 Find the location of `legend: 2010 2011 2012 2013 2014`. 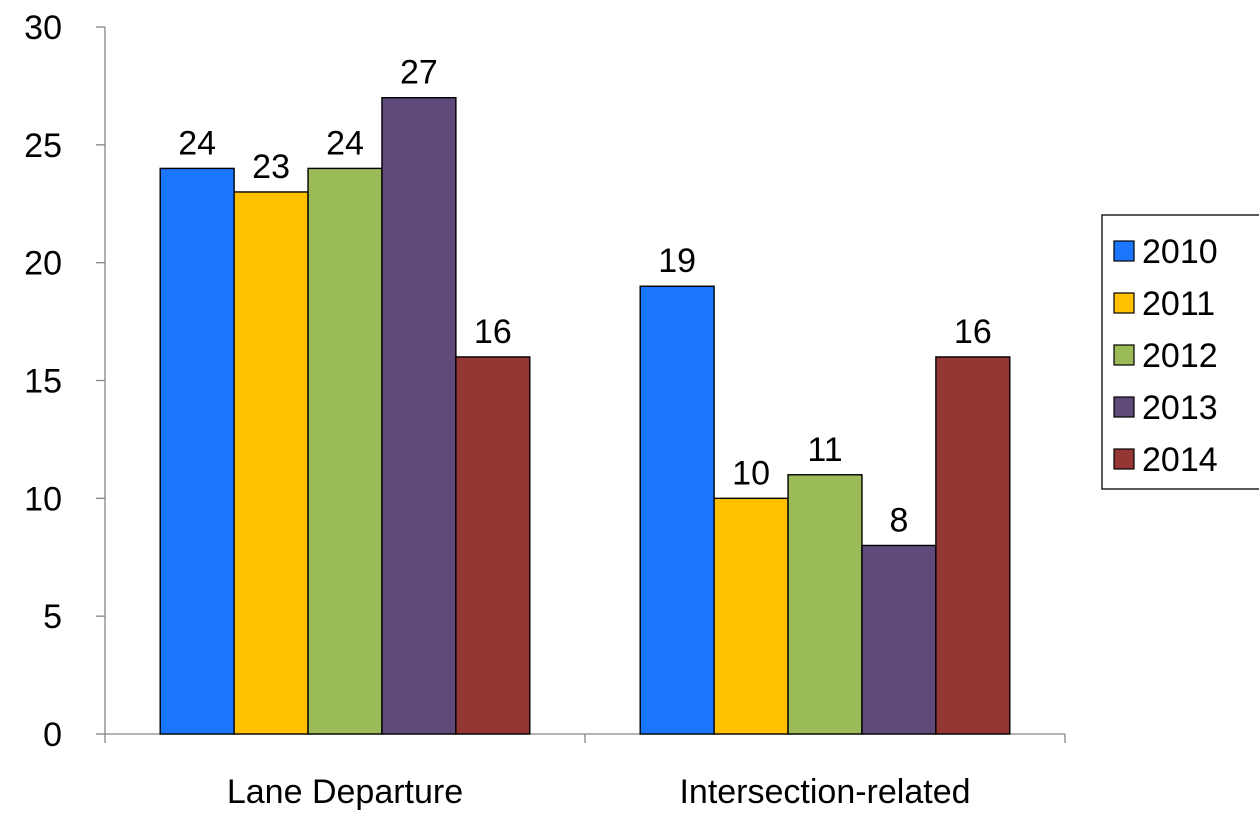

legend: 2010 2011 2012 2013 2014 is located at coordinates (1180, 352).